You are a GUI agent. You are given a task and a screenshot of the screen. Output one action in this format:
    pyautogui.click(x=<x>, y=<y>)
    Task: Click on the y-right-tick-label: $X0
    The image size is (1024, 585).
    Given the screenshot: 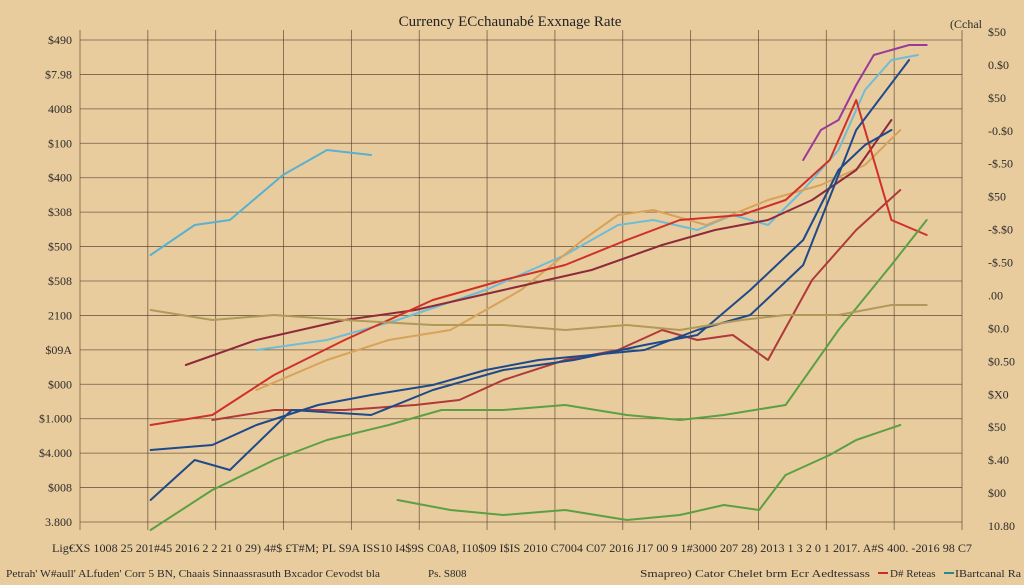 What is the action you would take?
    pyautogui.click(x=998, y=394)
    